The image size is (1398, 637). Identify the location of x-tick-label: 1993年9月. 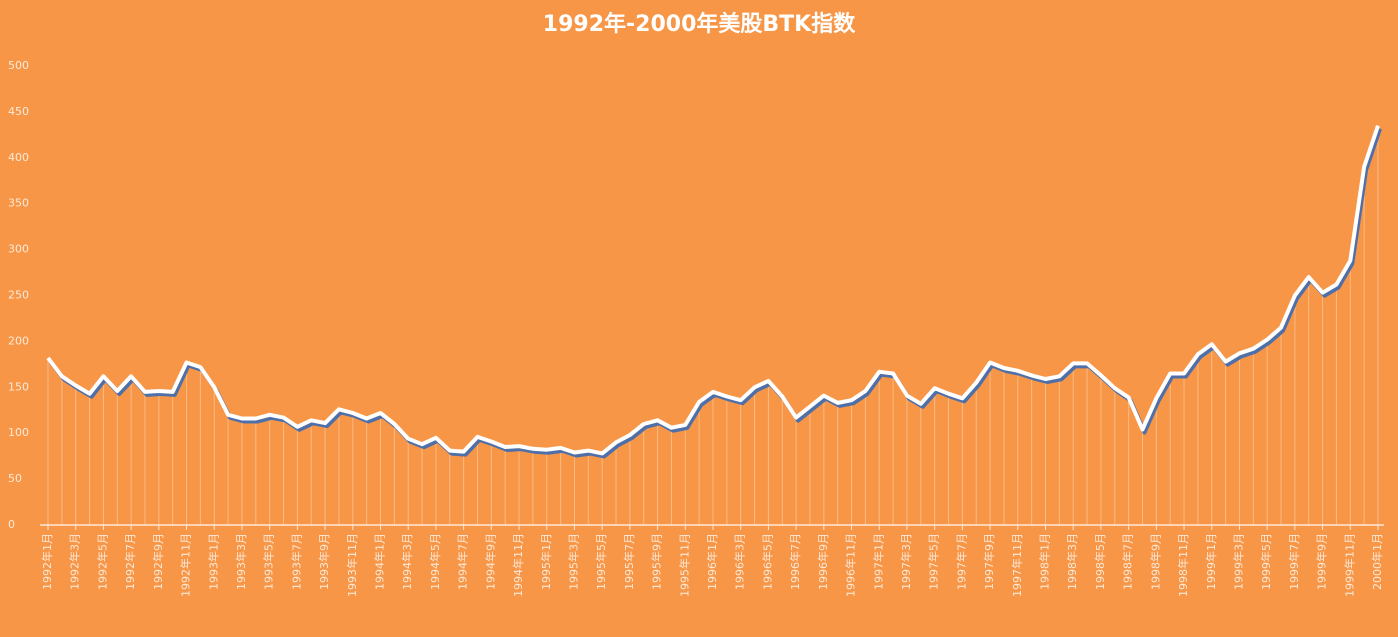
(324, 561).